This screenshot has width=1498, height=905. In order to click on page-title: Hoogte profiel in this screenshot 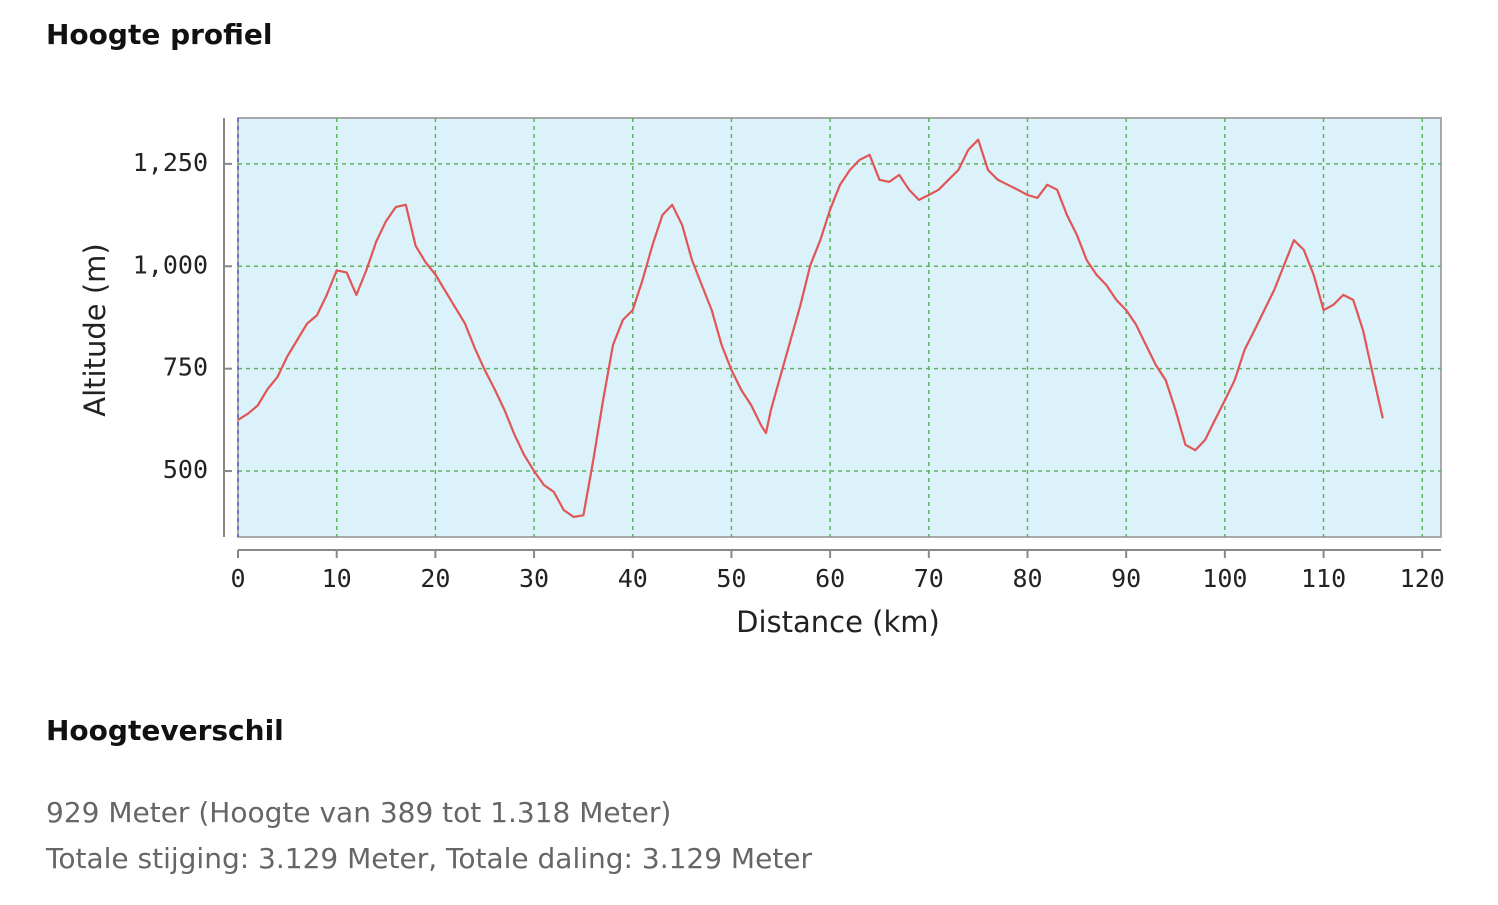, I will do `click(159, 34)`.